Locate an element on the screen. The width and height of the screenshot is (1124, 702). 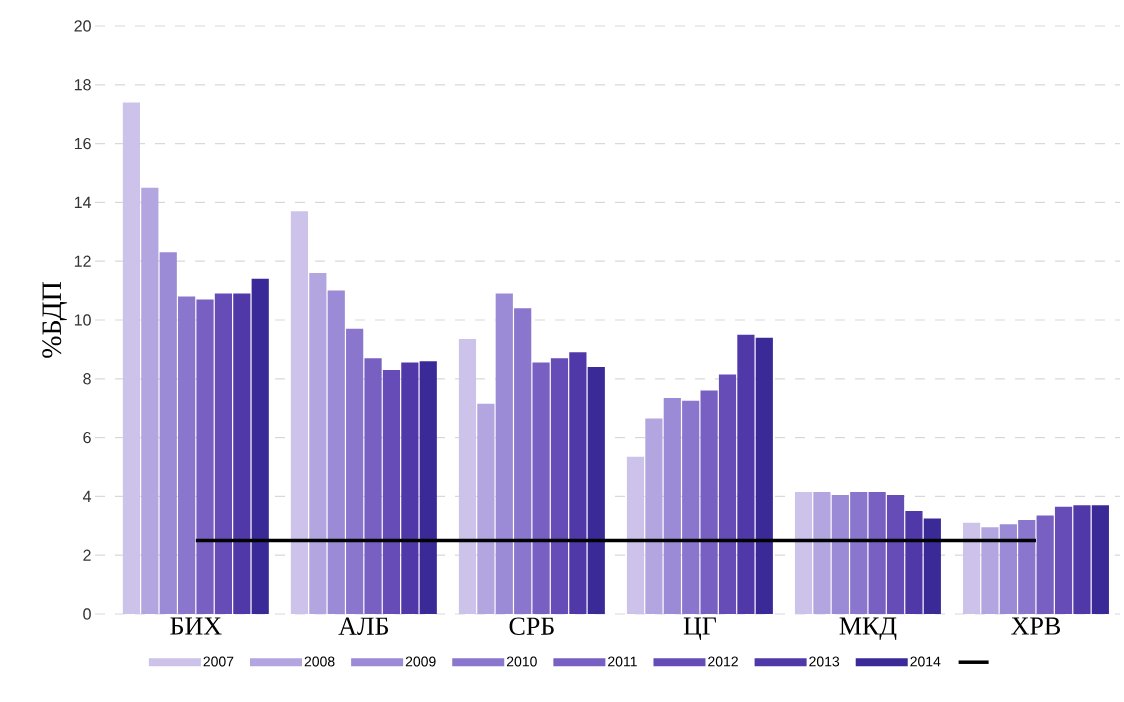
x-tick-label: ХРВ is located at coordinates (1035, 626).